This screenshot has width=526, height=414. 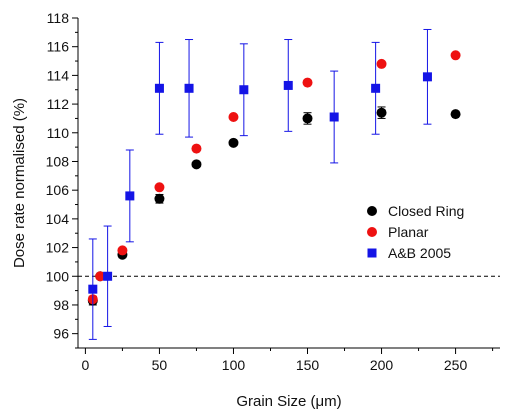 I want to click on y-tick-label: 106, so click(x=58, y=190).